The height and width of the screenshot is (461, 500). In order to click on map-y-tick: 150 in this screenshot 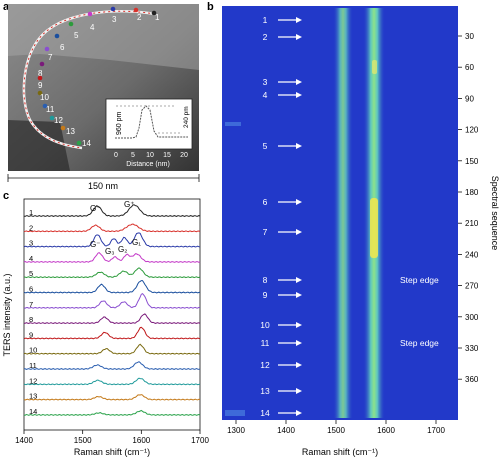, I will do `click(472, 161)`.